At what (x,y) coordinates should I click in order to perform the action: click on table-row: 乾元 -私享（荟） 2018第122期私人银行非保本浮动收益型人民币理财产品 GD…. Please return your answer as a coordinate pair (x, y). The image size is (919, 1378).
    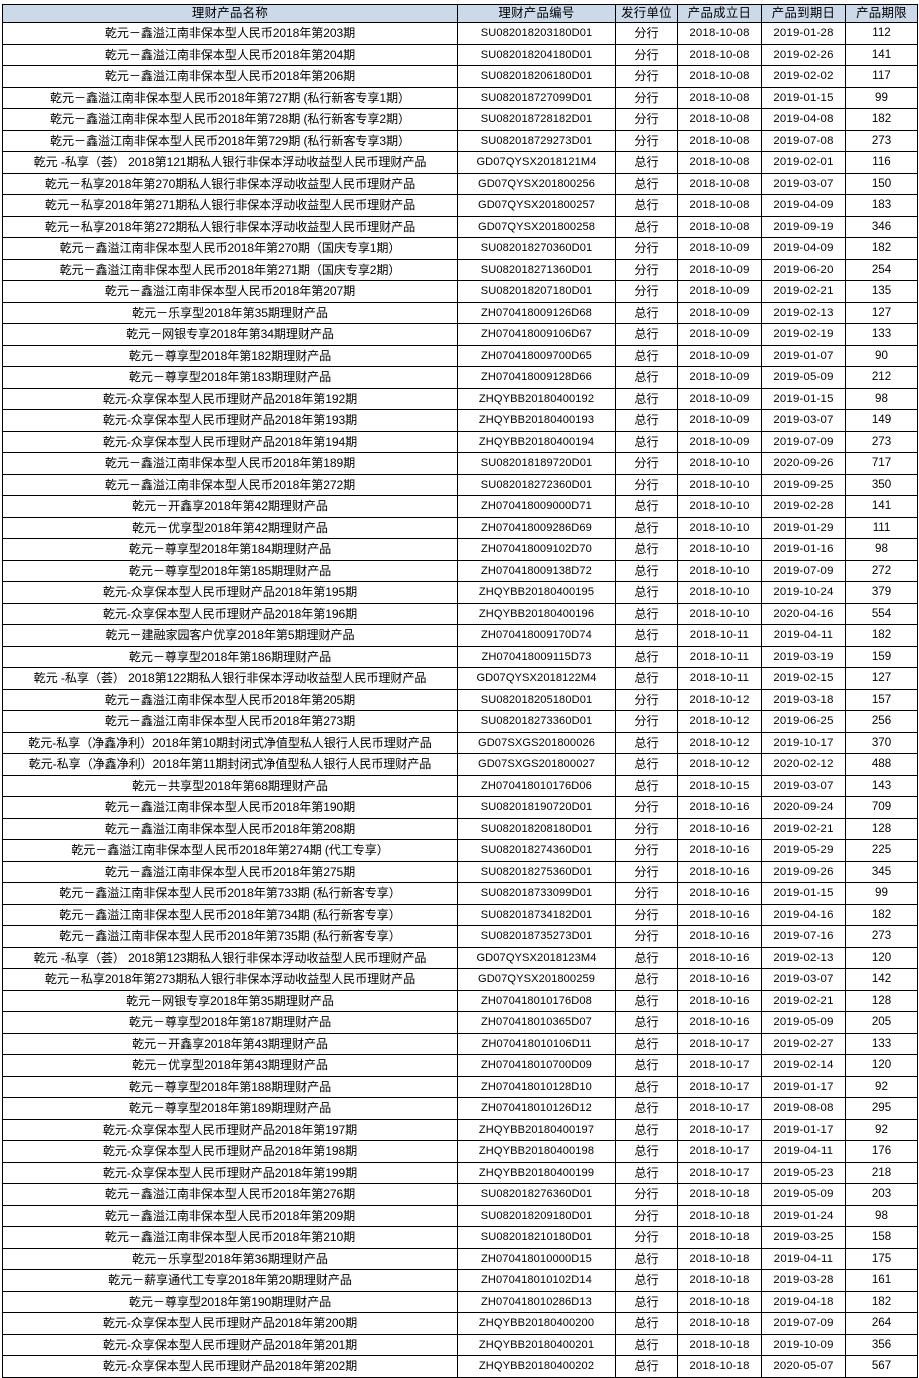
    Looking at the image, I should click on (460, 678).